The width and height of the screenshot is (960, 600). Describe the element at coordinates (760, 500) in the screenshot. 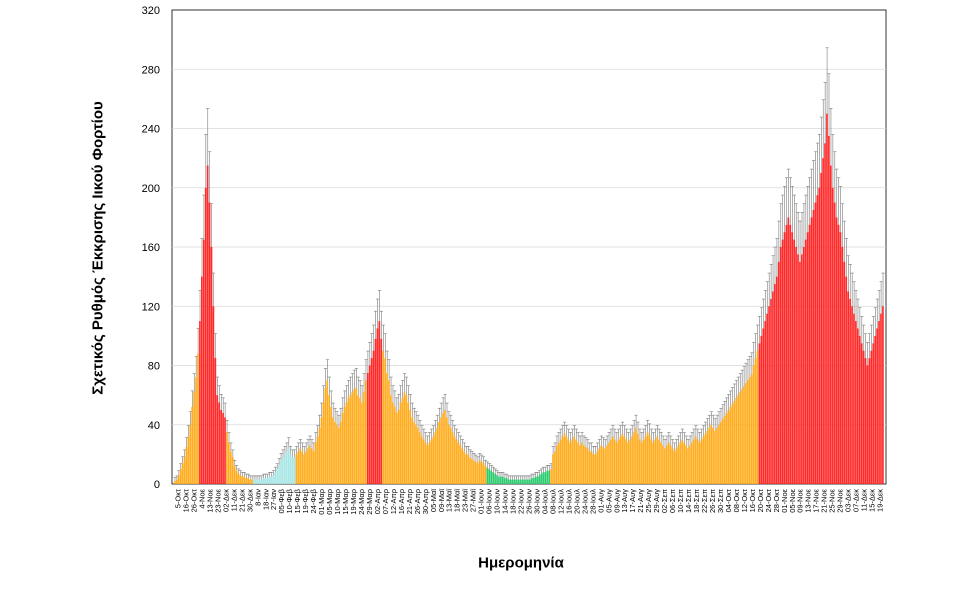

I see `x-tick-label: 20-Οκτ` at that location.